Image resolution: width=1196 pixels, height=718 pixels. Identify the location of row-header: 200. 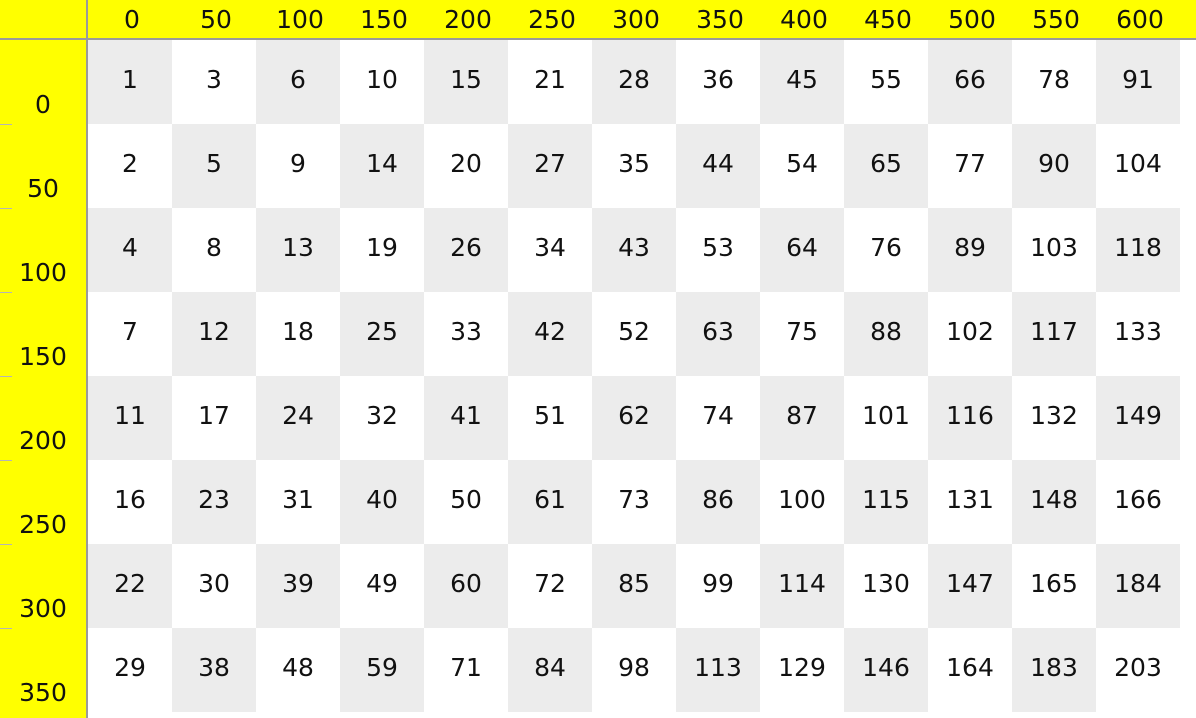
(43, 440).